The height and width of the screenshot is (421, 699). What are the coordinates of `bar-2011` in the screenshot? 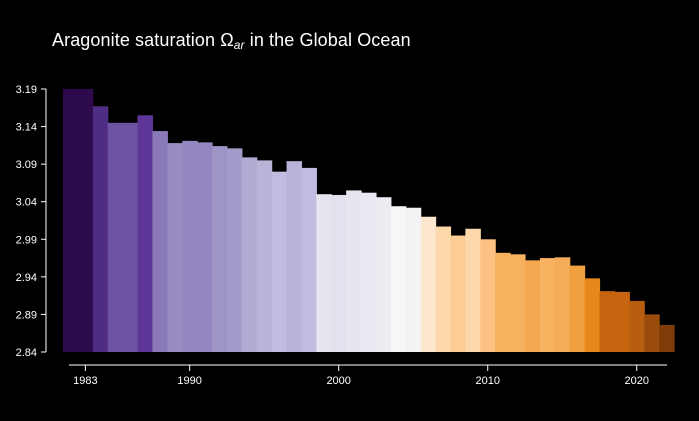 It's located at (503, 302).